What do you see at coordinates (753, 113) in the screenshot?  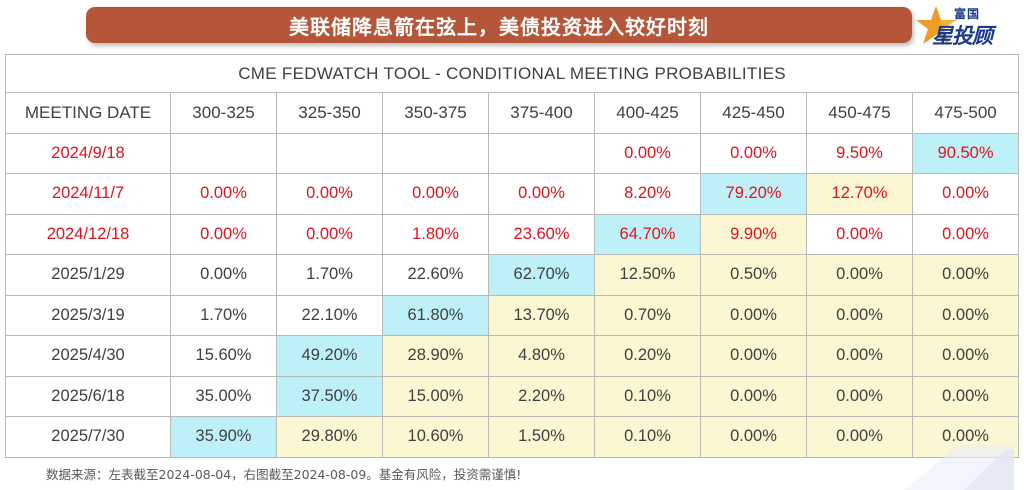 I see `column-header: 425-450` at bounding box center [753, 113].